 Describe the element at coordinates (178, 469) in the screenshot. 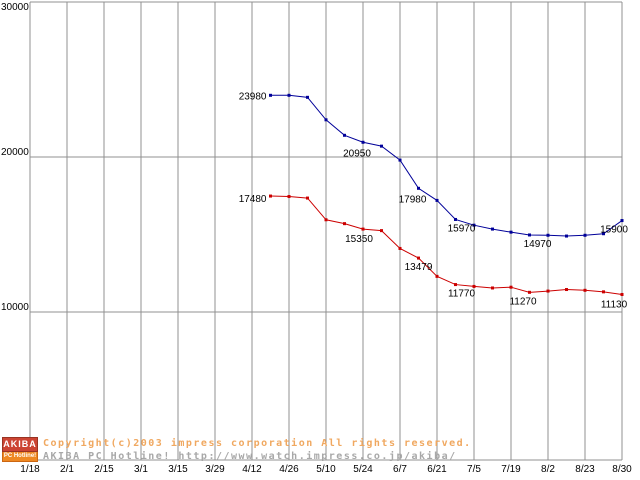

I see `chart-text: 3/15` at that location.